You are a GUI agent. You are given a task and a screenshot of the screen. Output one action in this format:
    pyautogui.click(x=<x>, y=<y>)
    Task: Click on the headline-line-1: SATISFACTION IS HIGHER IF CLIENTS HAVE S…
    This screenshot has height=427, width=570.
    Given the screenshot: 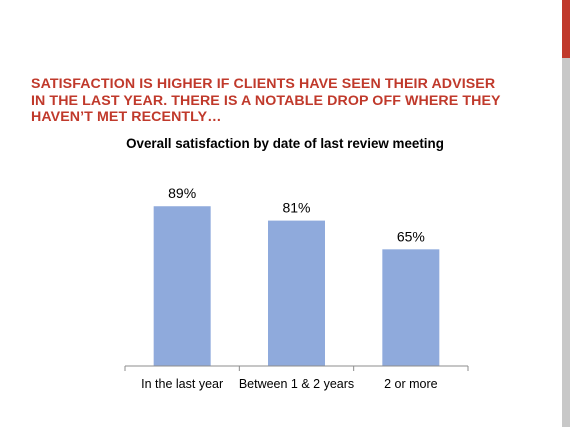 What is the action you would take?
    pyautogui.click(x=263, y=84)
    